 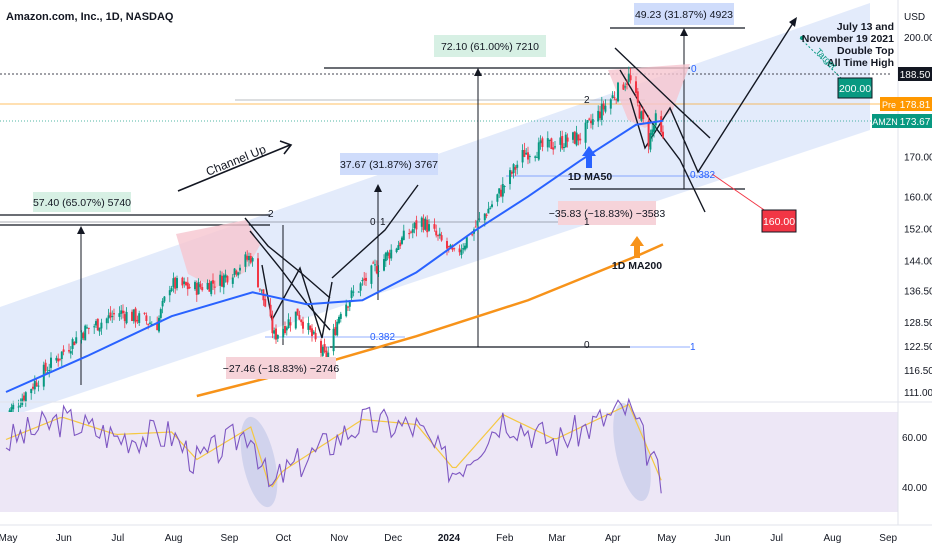 What do you see at coordinates (855, 89) in the screenshot?
I see `target-up-value: 200.00` at bounding box center [855, 89].